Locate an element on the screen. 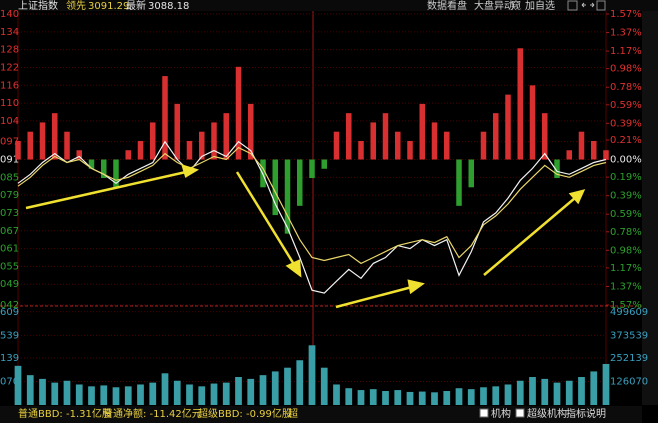 Image resolution: width=658 pixels, height=423 pixels. header-button: 加自选 is located at coordinates (540, 6).